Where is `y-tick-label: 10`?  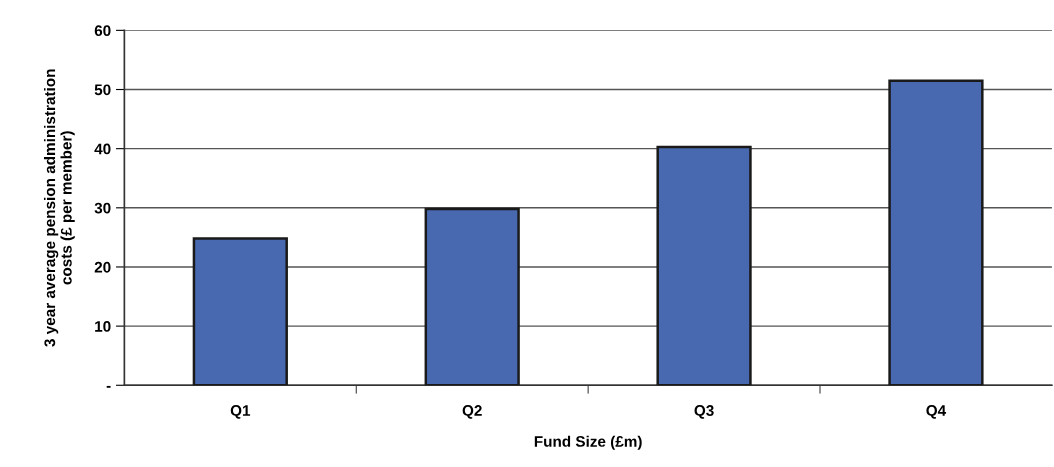 y-tick-label: 10 is located at coordinates (103, 326).